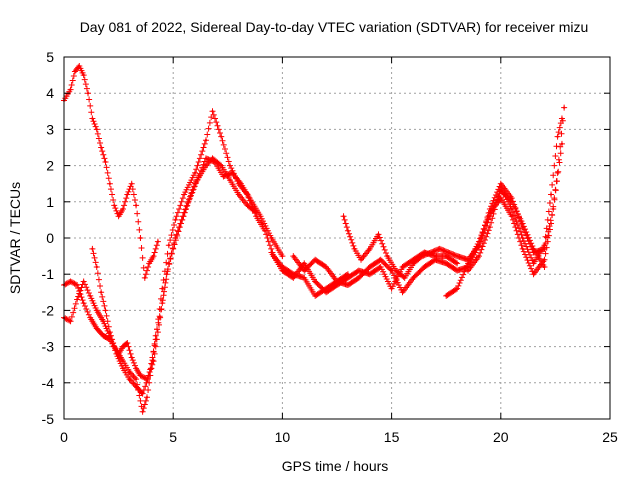 This screenshot has height=480, width=640. Describe the element at coordinates (15, 238) in the screenshot. I see `y-axis-label: SDTVAR / TECUs` at that location.